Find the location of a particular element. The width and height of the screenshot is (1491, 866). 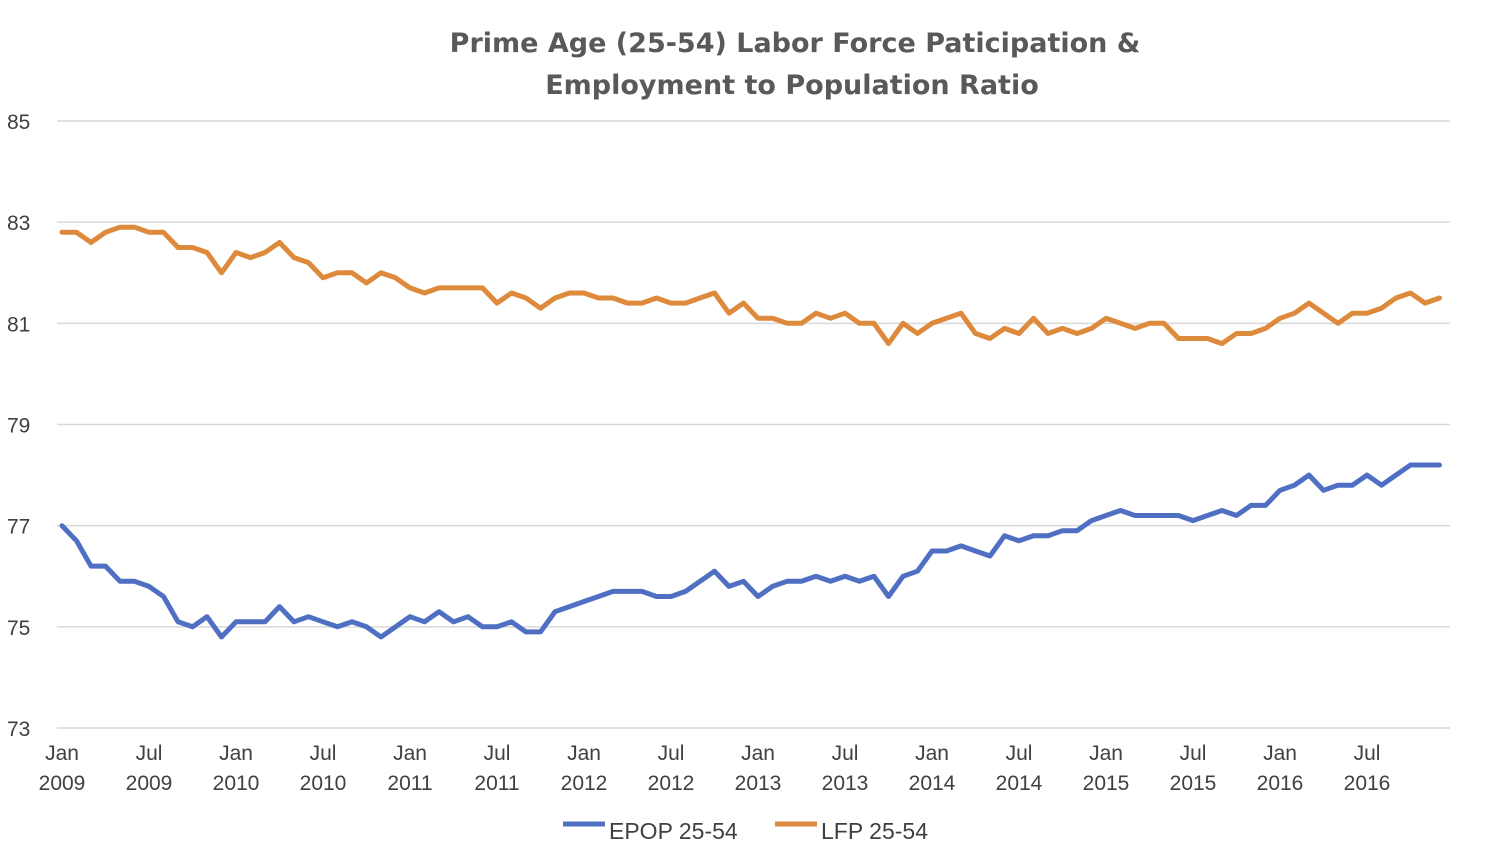

x-tick-month-0: Jan is located at coordinates (62, 753).